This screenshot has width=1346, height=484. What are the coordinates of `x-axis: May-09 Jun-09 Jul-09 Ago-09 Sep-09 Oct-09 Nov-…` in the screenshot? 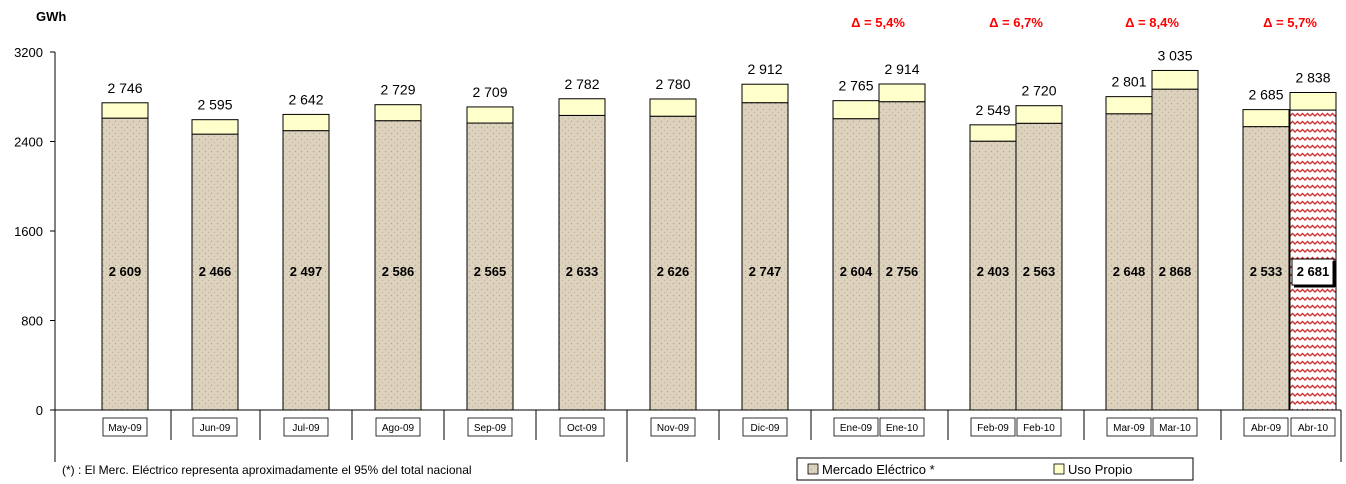 It's located at (698, 435).